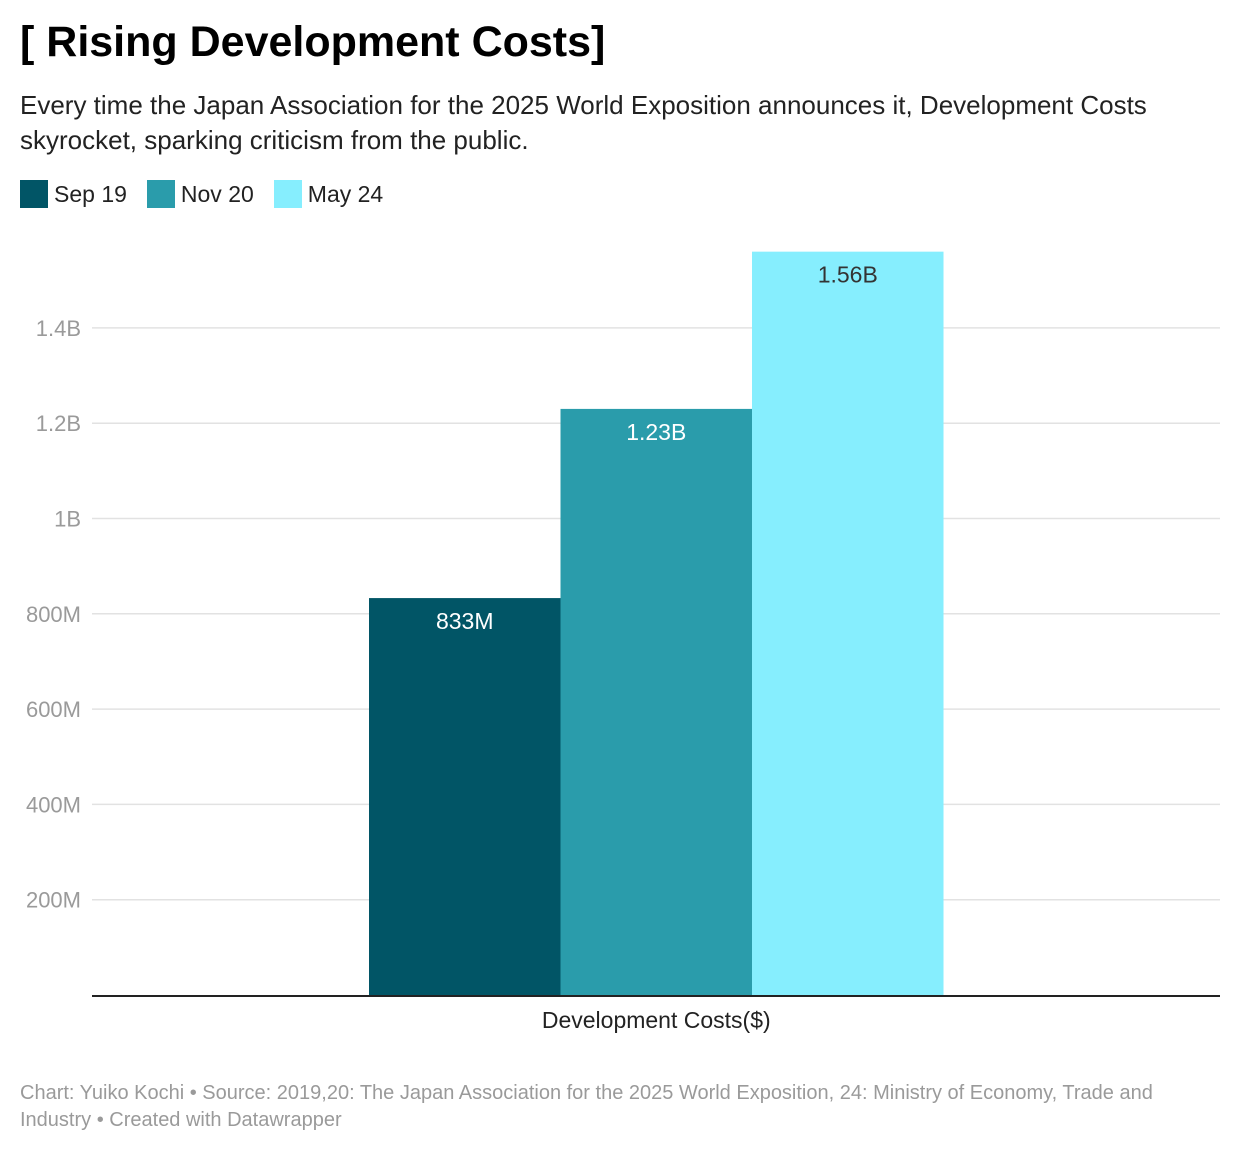 This screenshot has height=1152, width=1240. What do you see at coordinates (102, 1093) in the screenshot?
I see `footer-chart-credit: Chart: Yuiko Kochi` at bounding box center [102, 1093].